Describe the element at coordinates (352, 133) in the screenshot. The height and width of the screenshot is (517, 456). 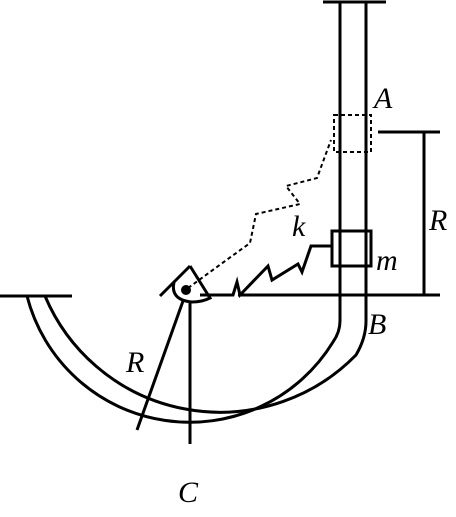
I see `mass-initial-position` at that location.